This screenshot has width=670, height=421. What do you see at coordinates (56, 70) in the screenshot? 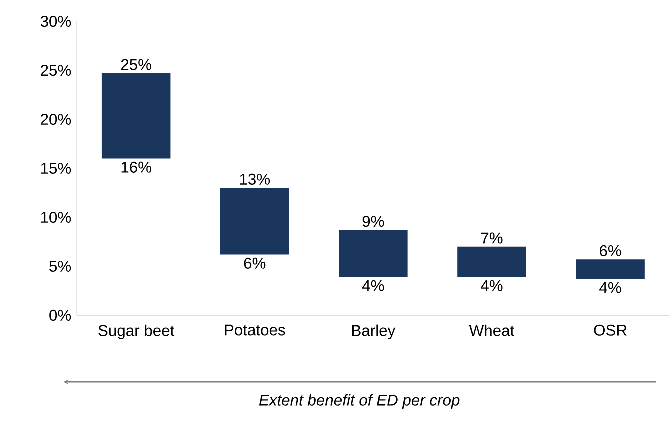
I see `y-tick-label: 25%` at bounding box center [56, 70].